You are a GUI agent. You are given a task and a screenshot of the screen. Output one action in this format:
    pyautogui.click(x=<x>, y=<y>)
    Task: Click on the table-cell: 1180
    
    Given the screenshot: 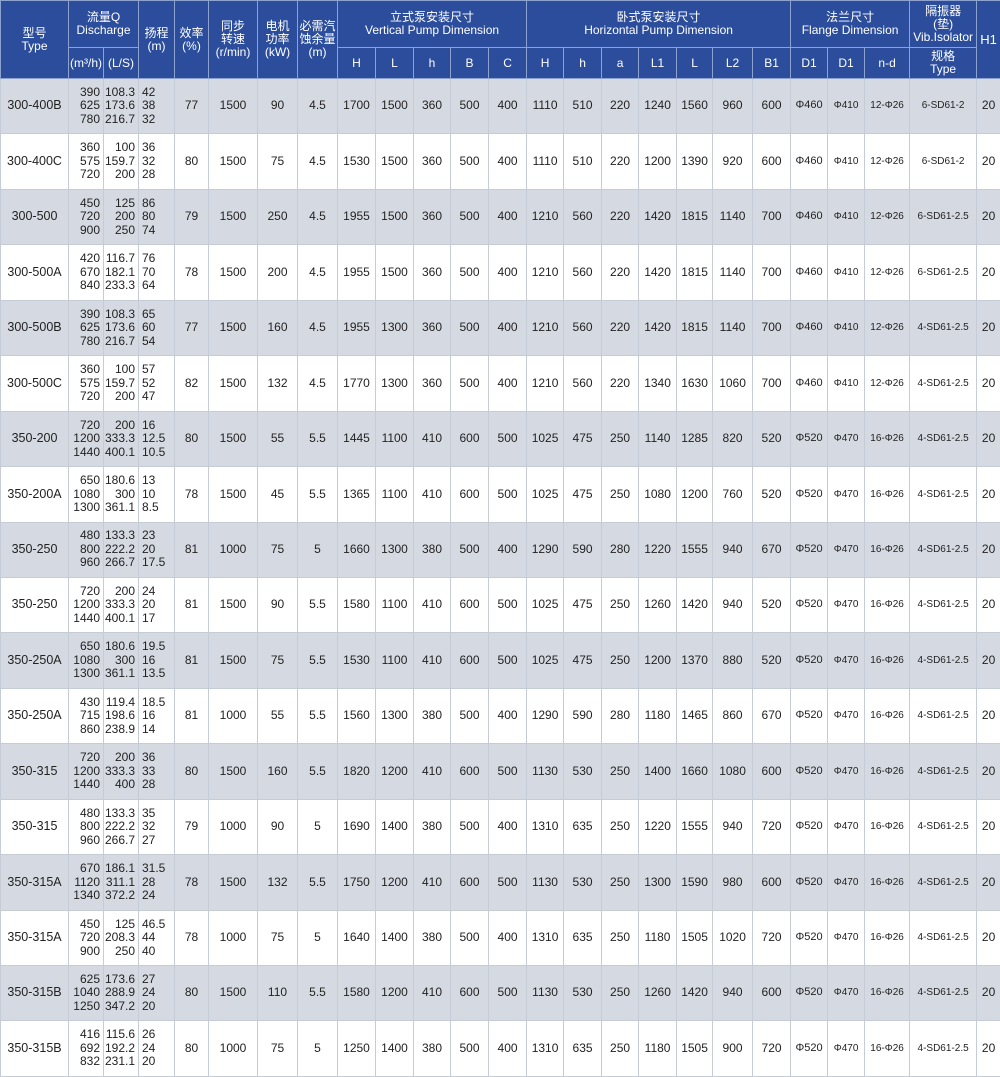 What is the action you would take?
    pyautogui.click(x=658, y=1048)
    